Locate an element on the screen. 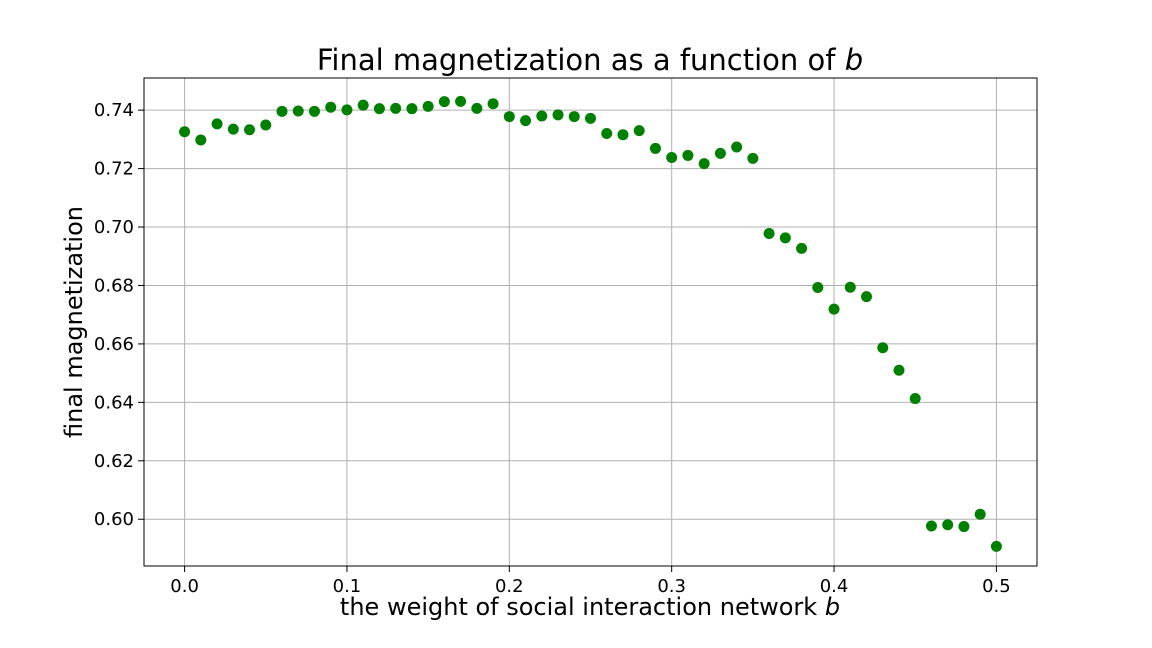 This screenshot has width=1152, height=648. y-tick-label: 0.66 is located at coordinates (114, 344).